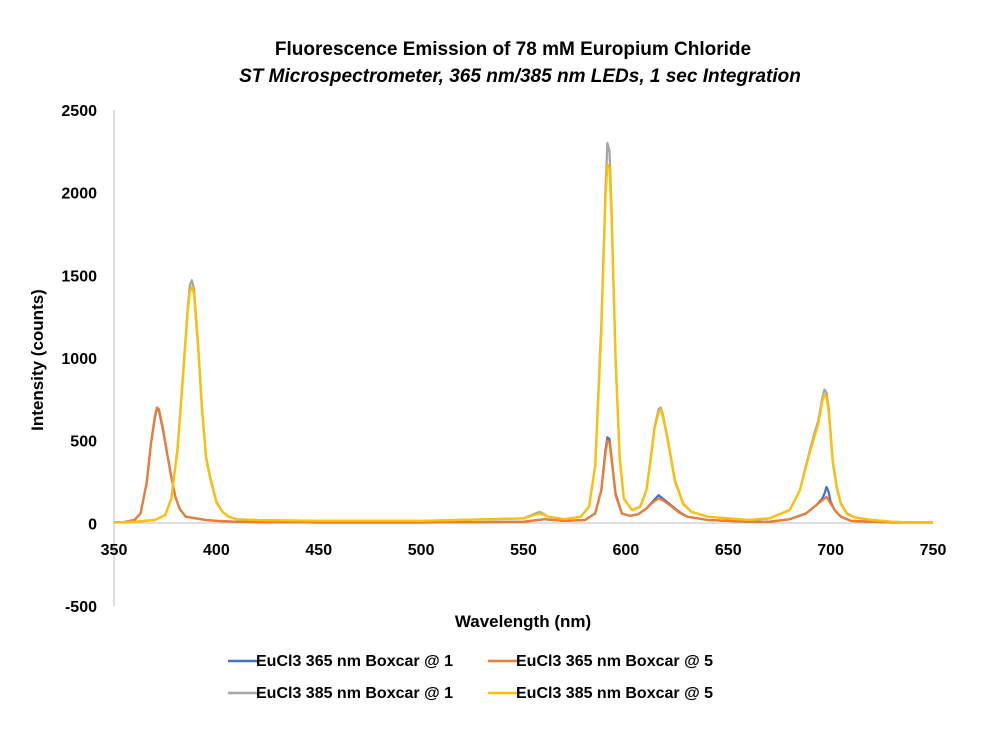  I want to click on y-tick-label: 0, so click(92, 524).